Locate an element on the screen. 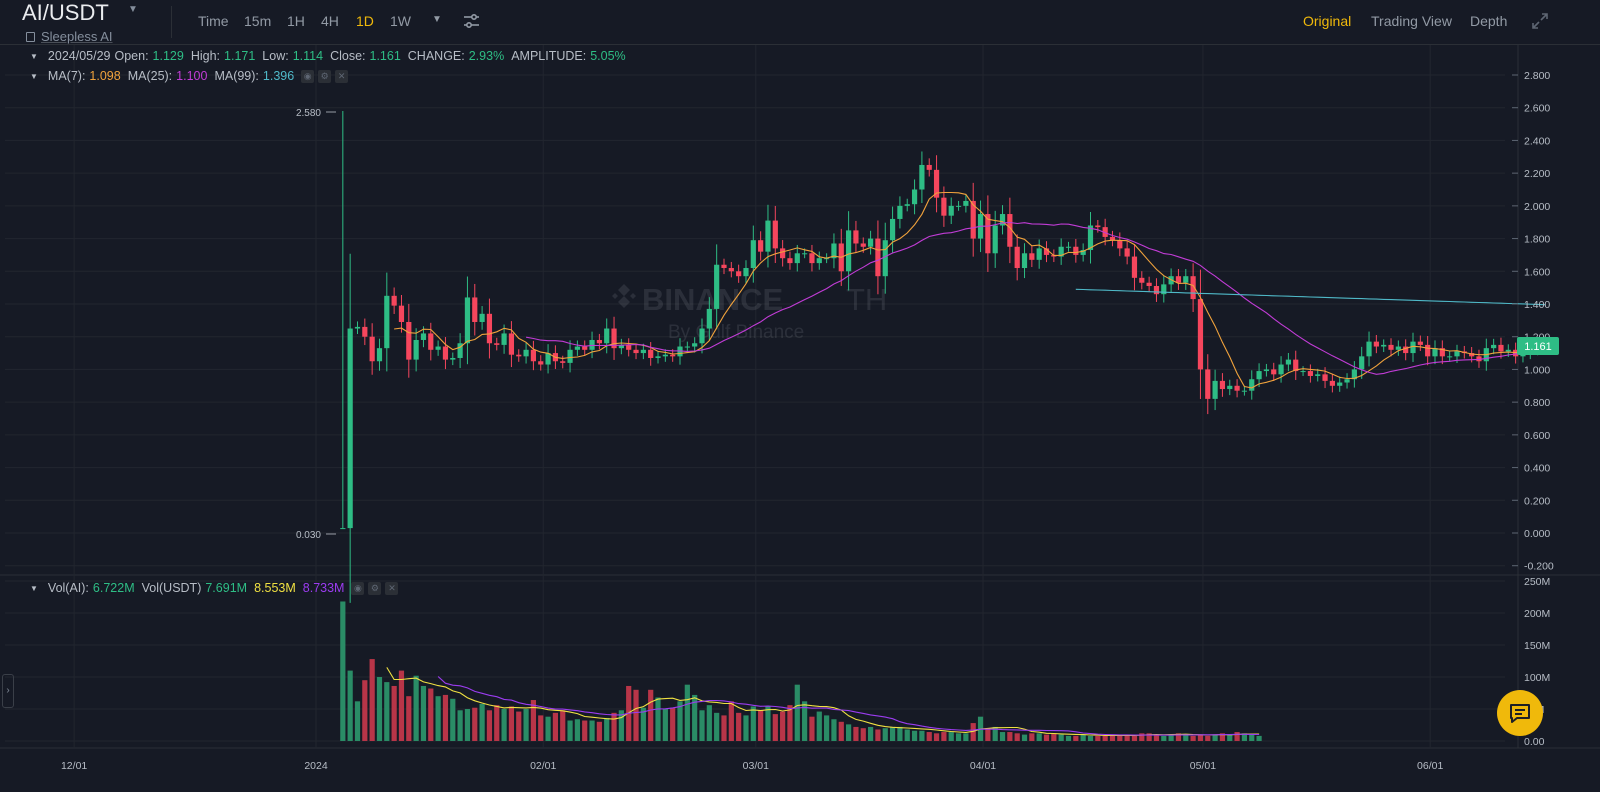  ma7-value: 1.098 is located at coordinates (105, 76).